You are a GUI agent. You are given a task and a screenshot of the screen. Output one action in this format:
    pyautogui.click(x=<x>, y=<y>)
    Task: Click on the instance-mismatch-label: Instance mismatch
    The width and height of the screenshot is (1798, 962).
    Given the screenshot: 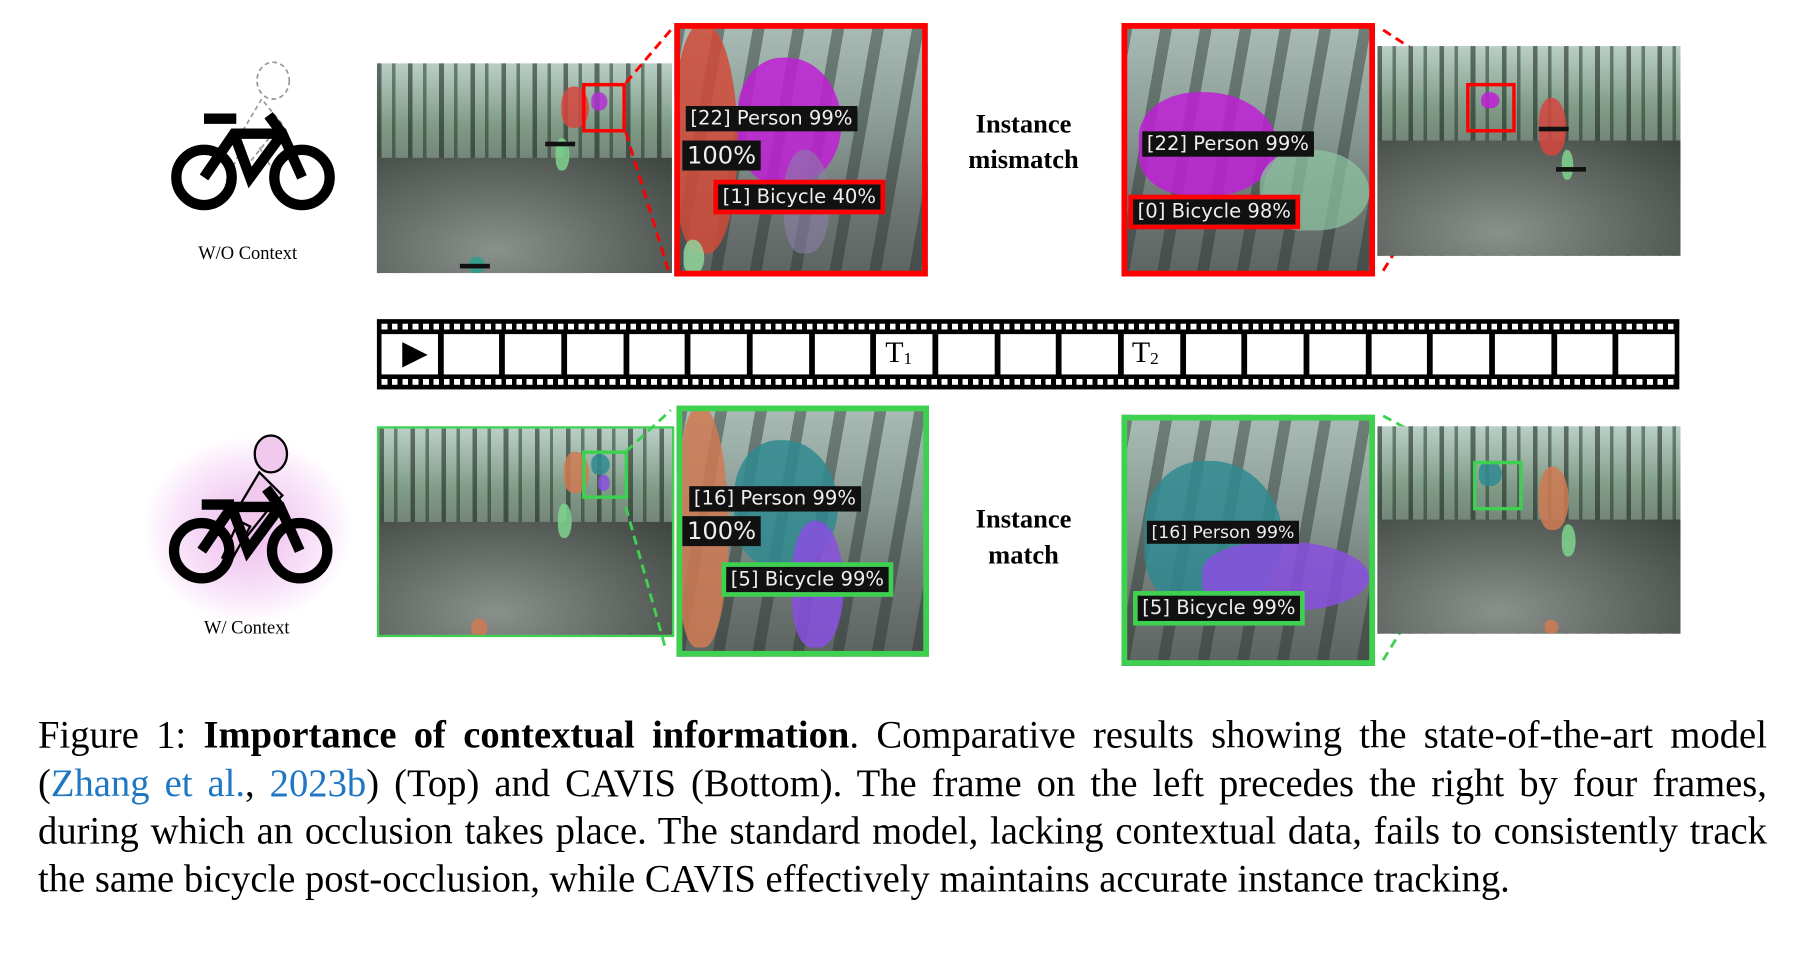 What is the action you would take?
    pyautogui.click(x=1023, y=141)
    